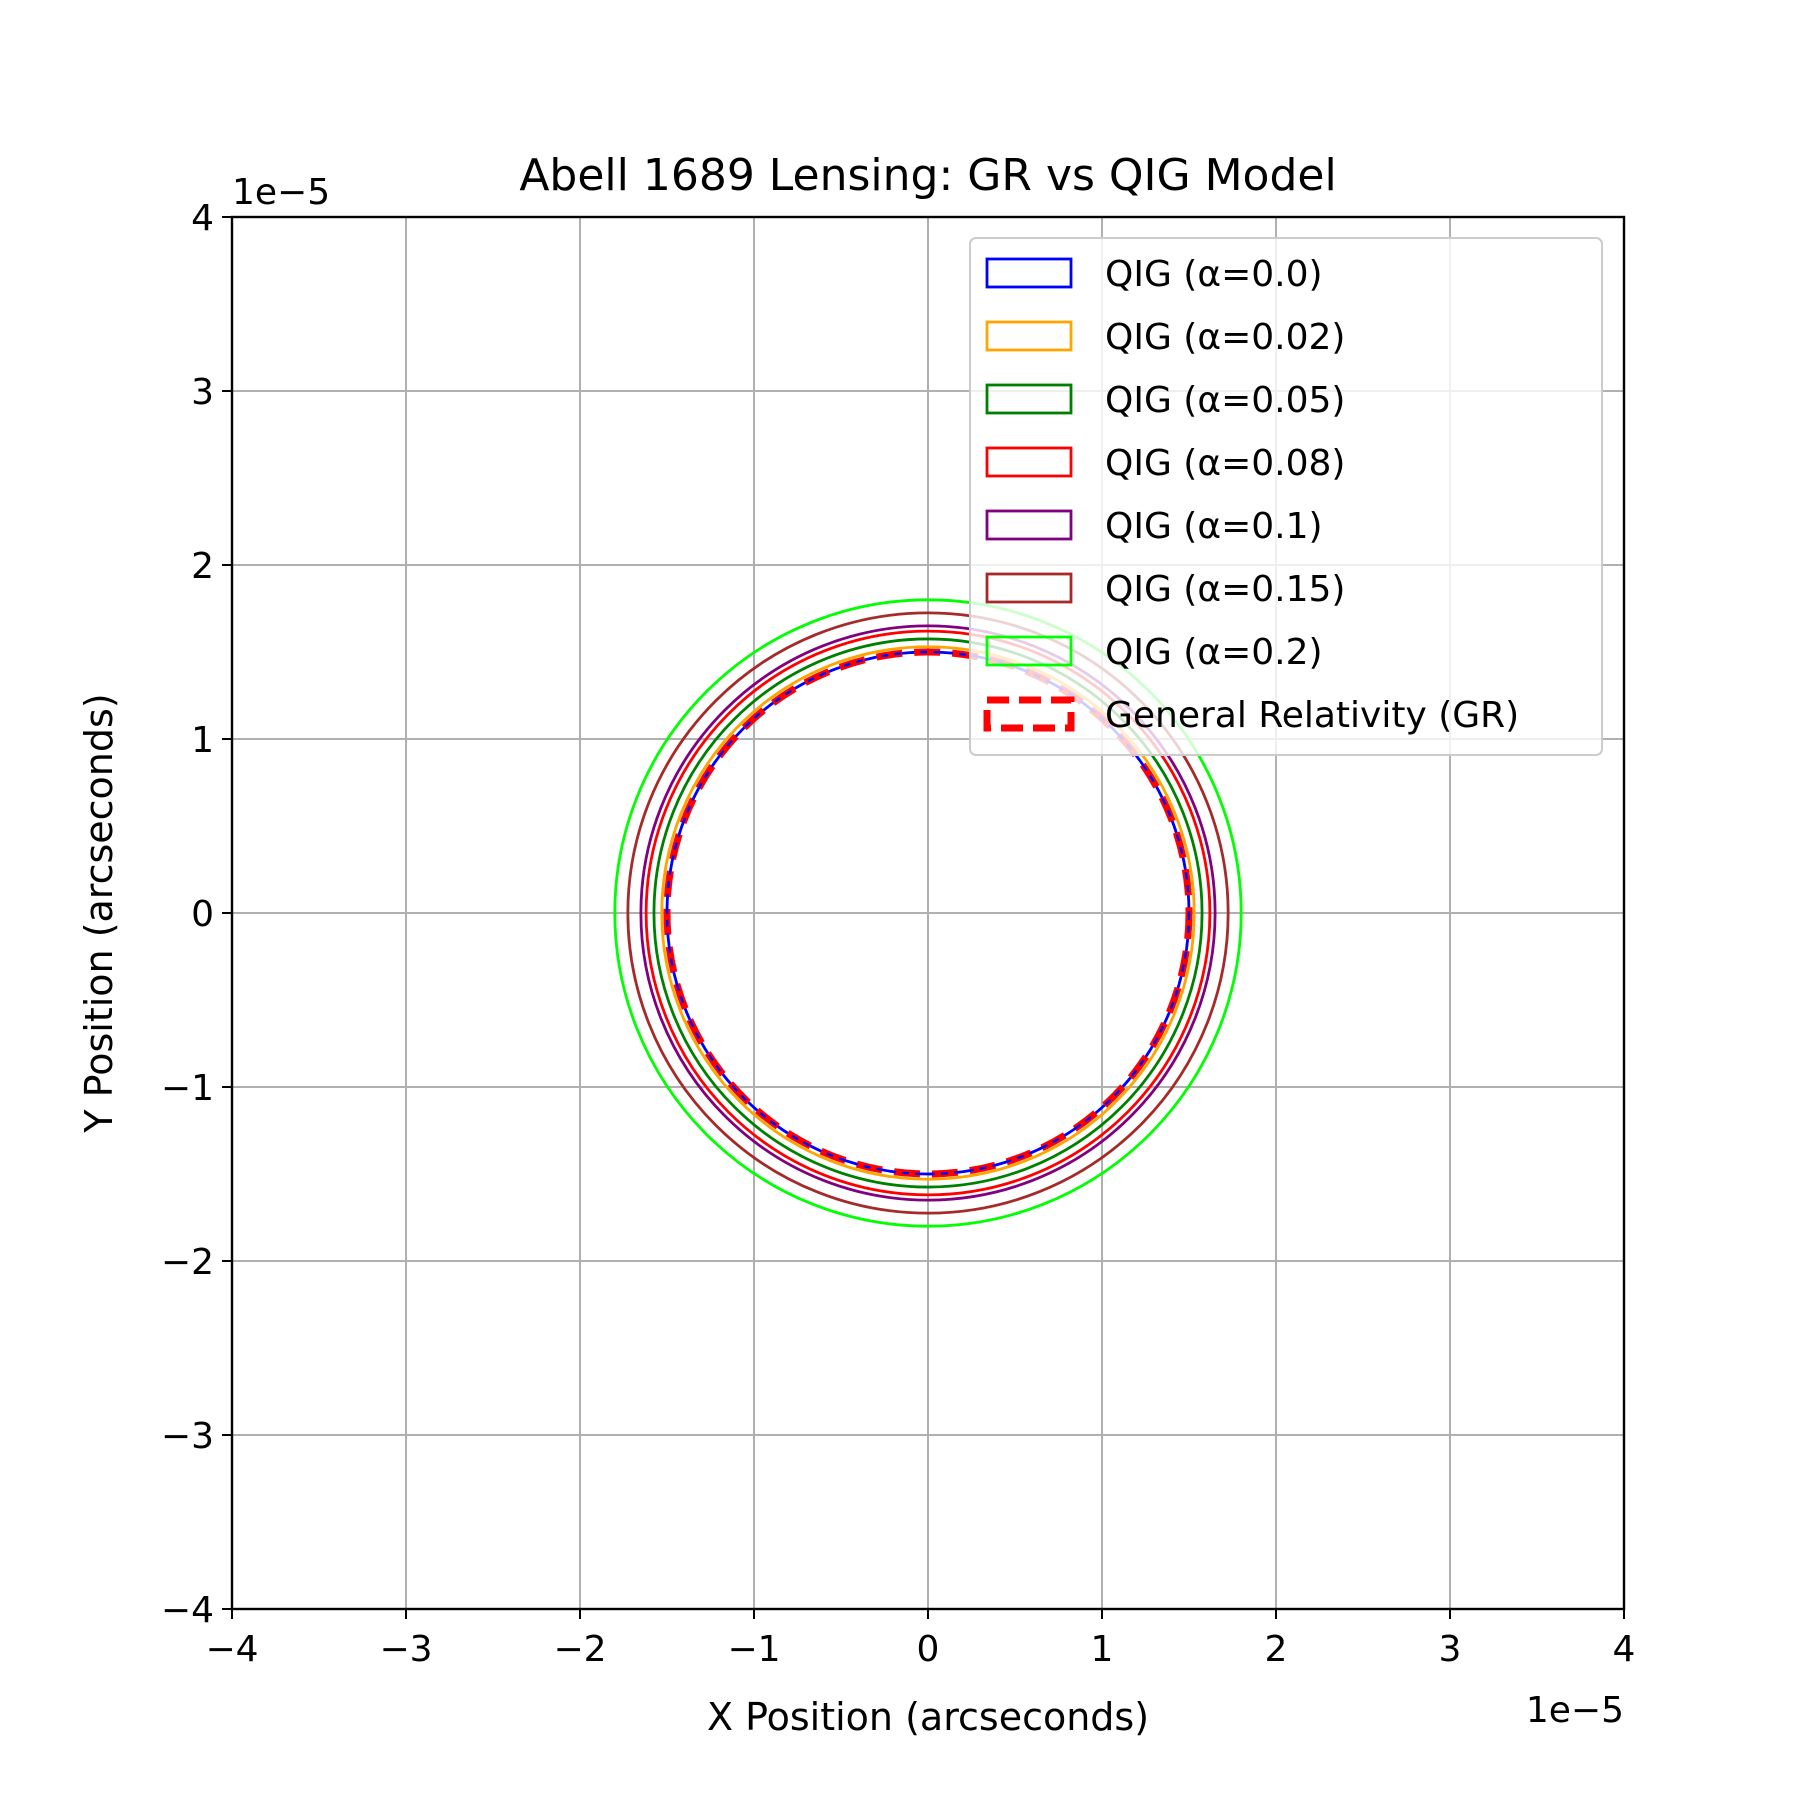 Image resolution: width=1800 pixels, height=1800 pixels. What do you see at coordinates (202, 914) in the screenshot?
I see `y-tick-label-4: 0` at bounding box center [202, 914].